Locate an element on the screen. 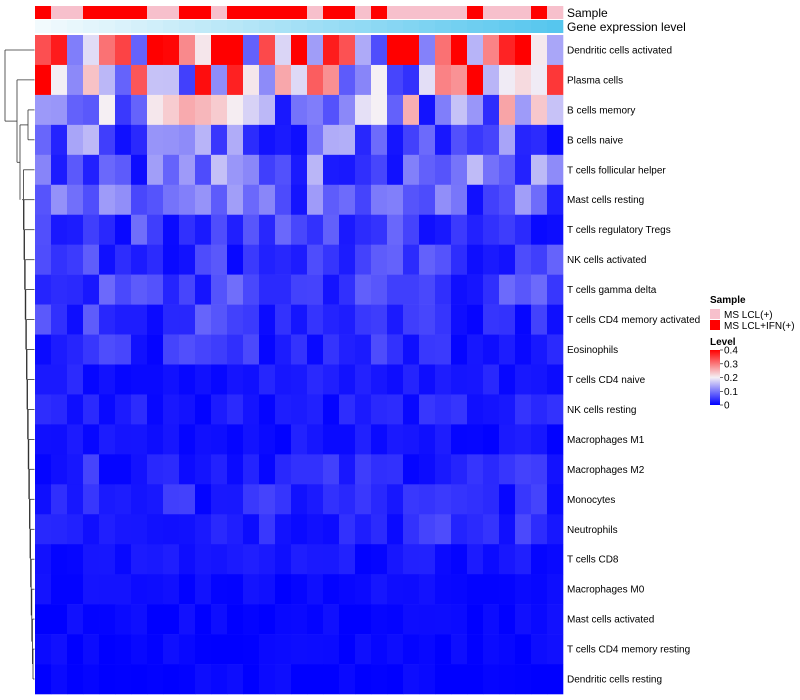 This screenshot has width=800, height=700. legend-label-ms-lcl-ifn: MS LCL+IFN(+) is located at coordinates (759, 326).